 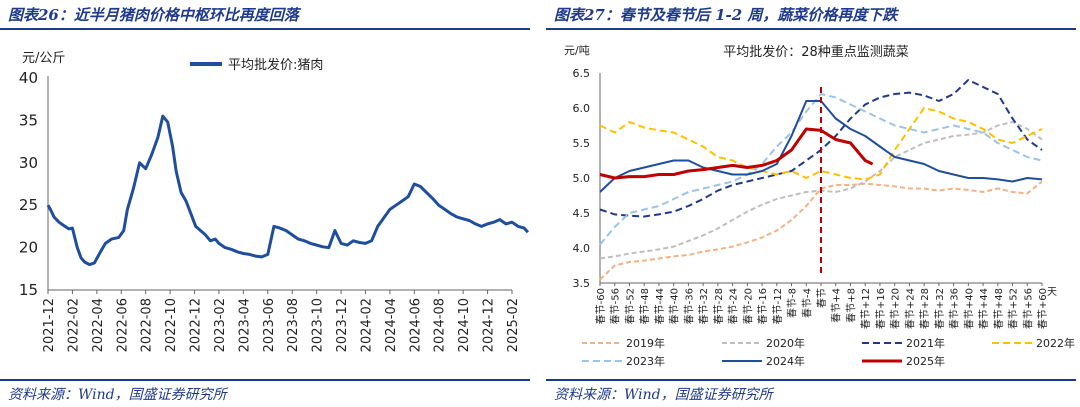 What do you see at coordinates (630, 306) in the screenshot?
I see `right-x-tick-label: 春节-52` at bounding box center [630, 306].